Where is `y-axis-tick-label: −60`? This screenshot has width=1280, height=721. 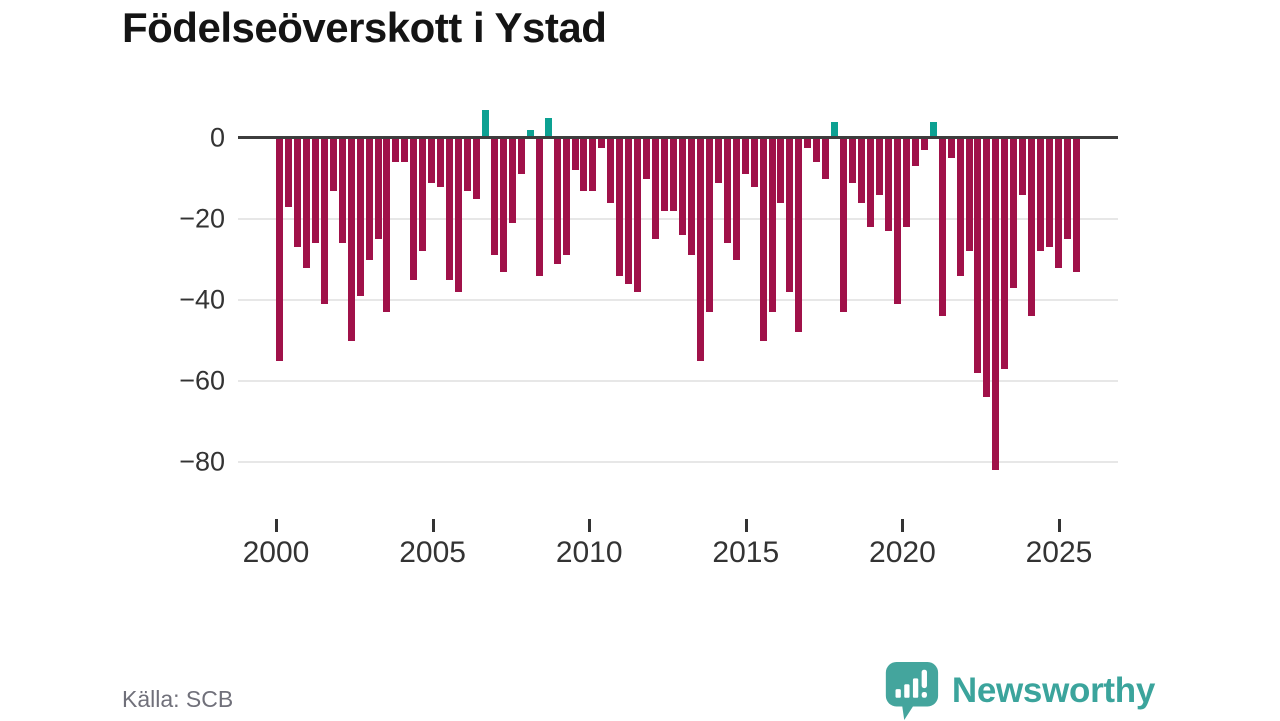 y-axis-tick-label: −60 is located at coordinates (202, 380).